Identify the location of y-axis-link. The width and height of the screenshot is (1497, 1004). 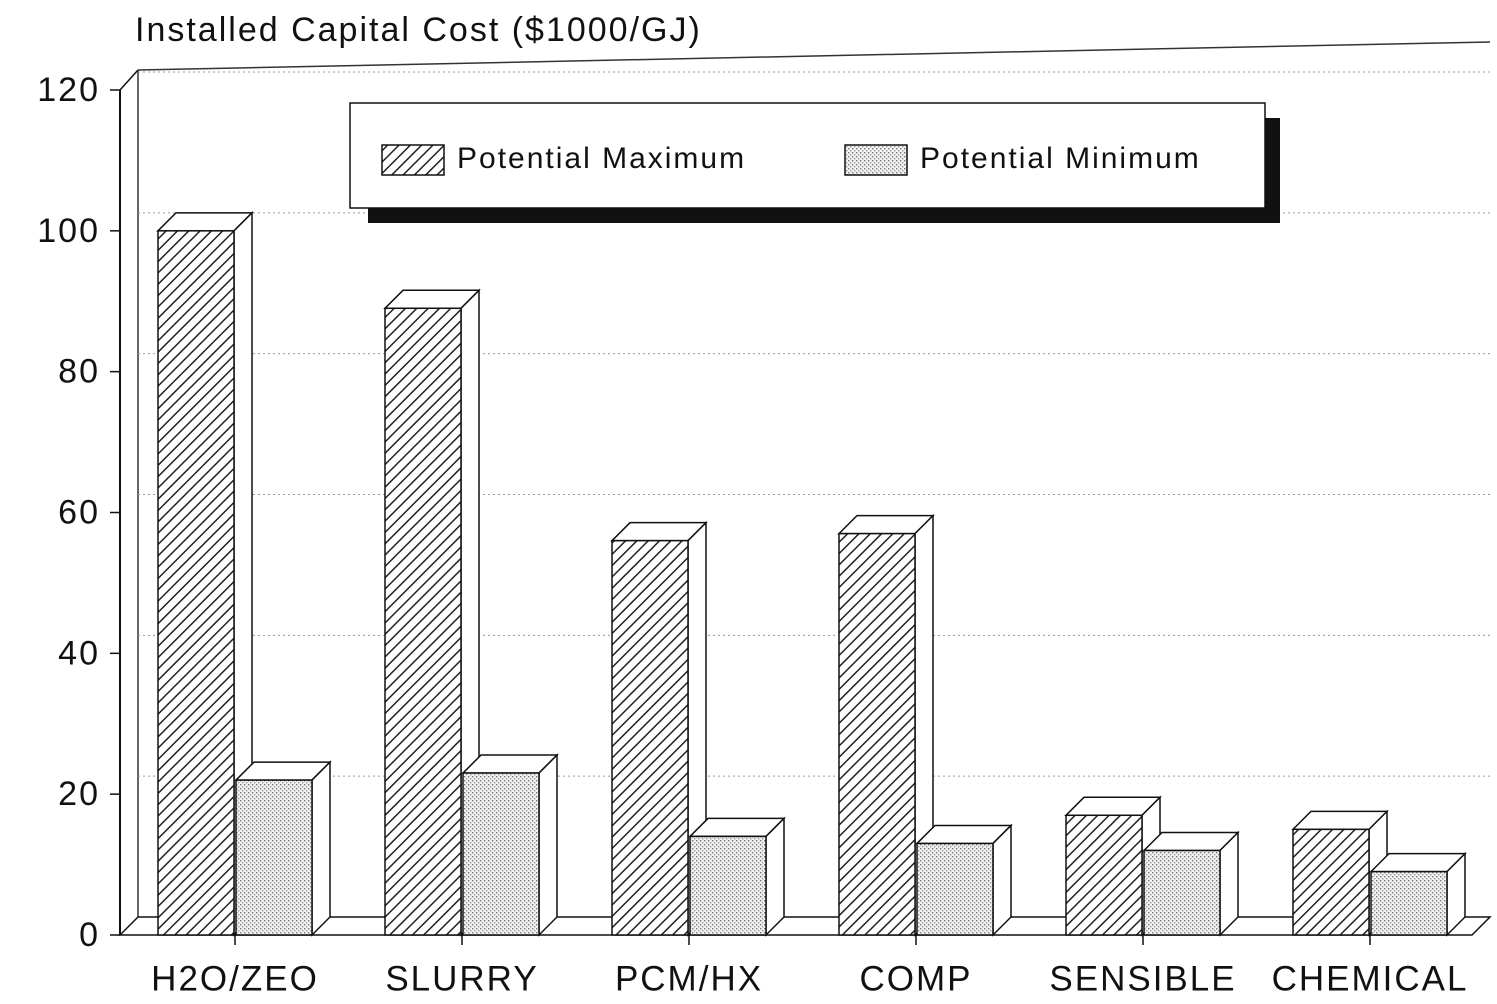
(129, 80).